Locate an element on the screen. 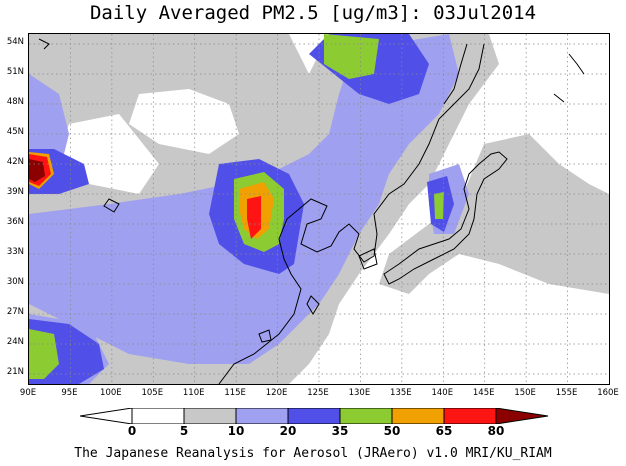 The image size is (626, 466). lon-tick-label: 145E is located at coordinates (483, 393).